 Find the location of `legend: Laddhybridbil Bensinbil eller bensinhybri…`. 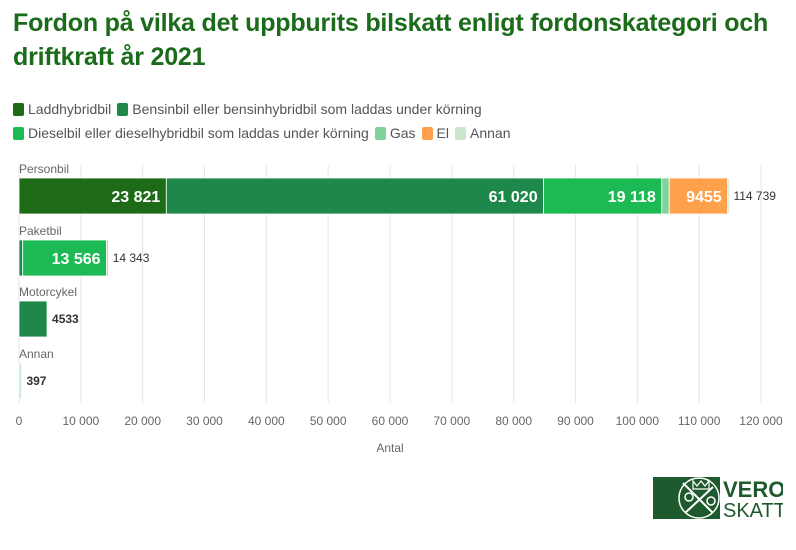

legend: Laddhybridbil Bensinbil eller bensinhybri… is located at coordinates (398, 121).